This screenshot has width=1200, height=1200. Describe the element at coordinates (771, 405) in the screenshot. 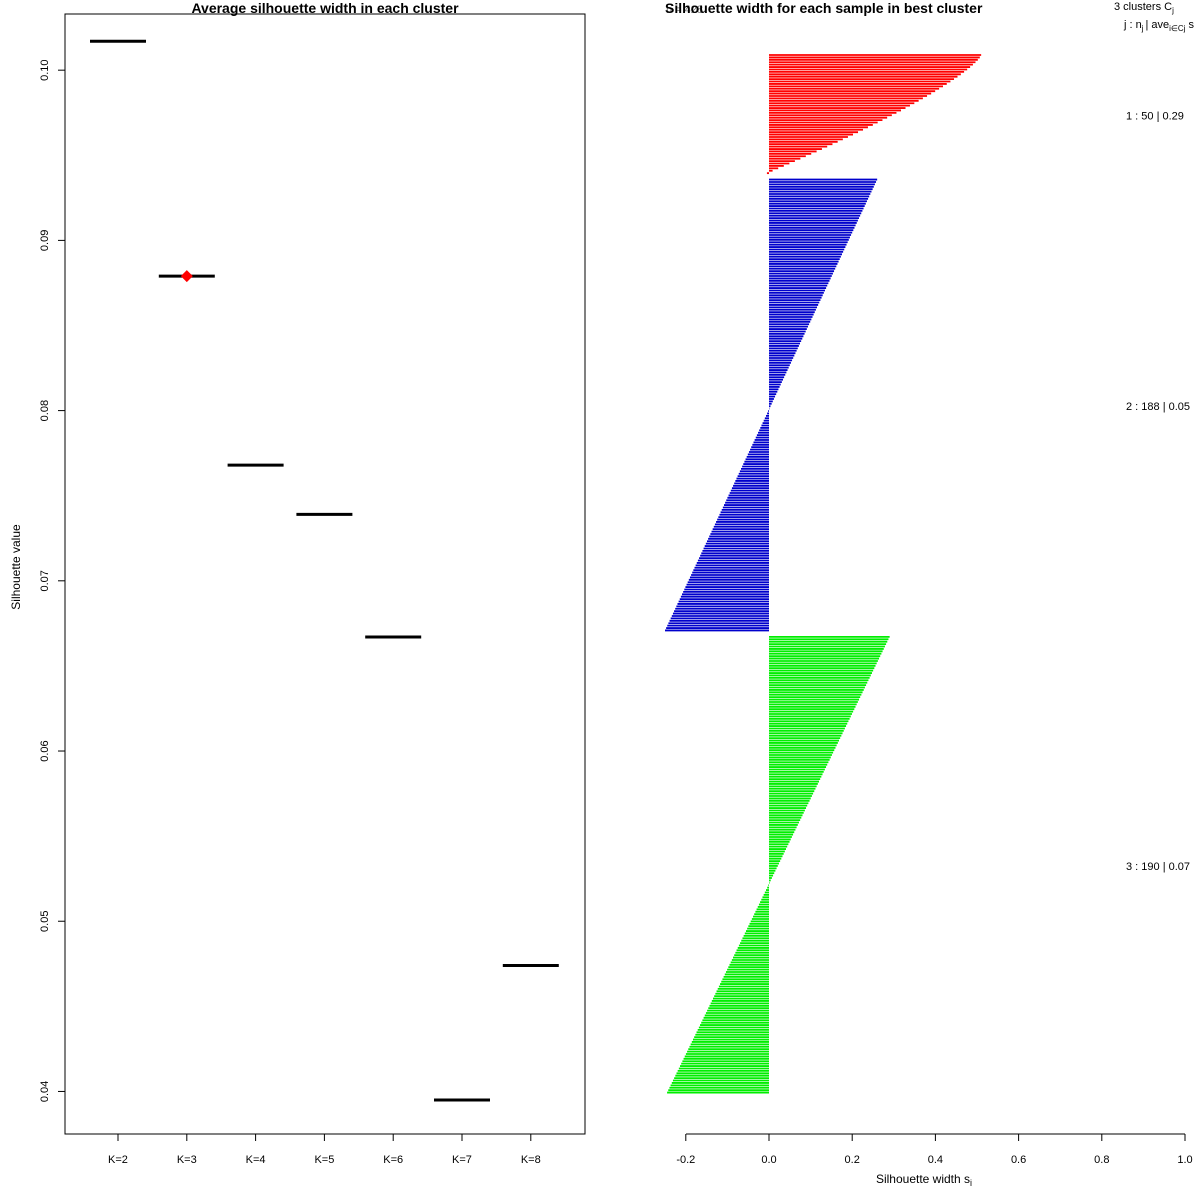

I see `cluster-2-bars` at that location.